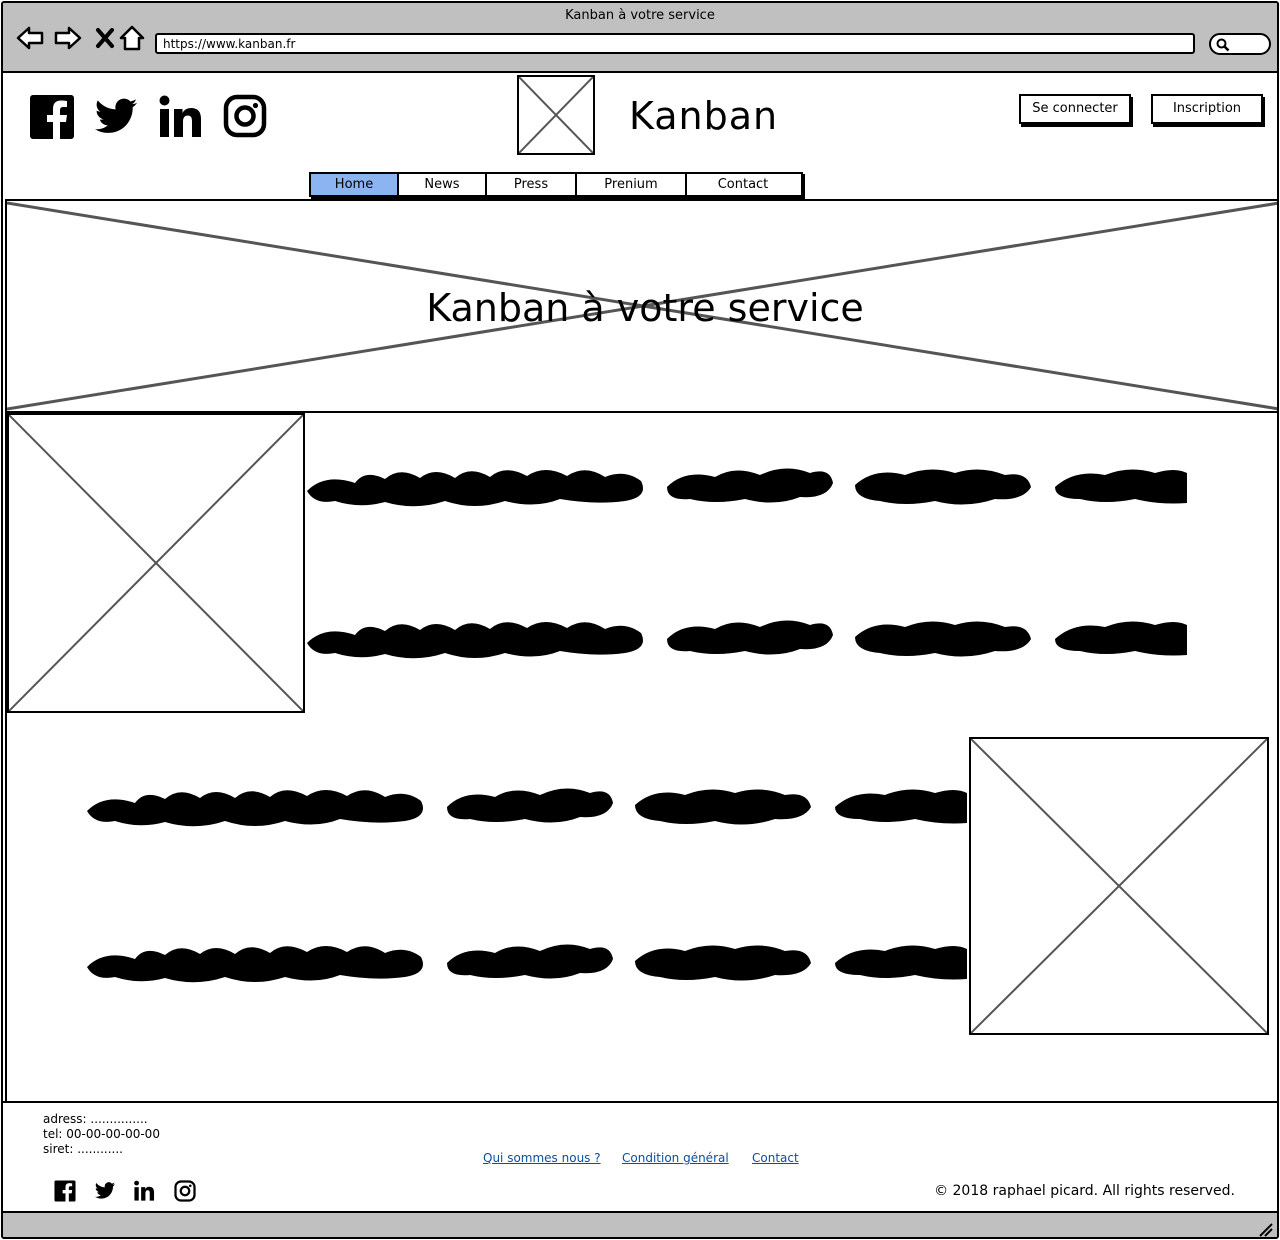  Describe the element at coordinates (355, 184) in the screenshot. I see `tab-home: Home` at that location.